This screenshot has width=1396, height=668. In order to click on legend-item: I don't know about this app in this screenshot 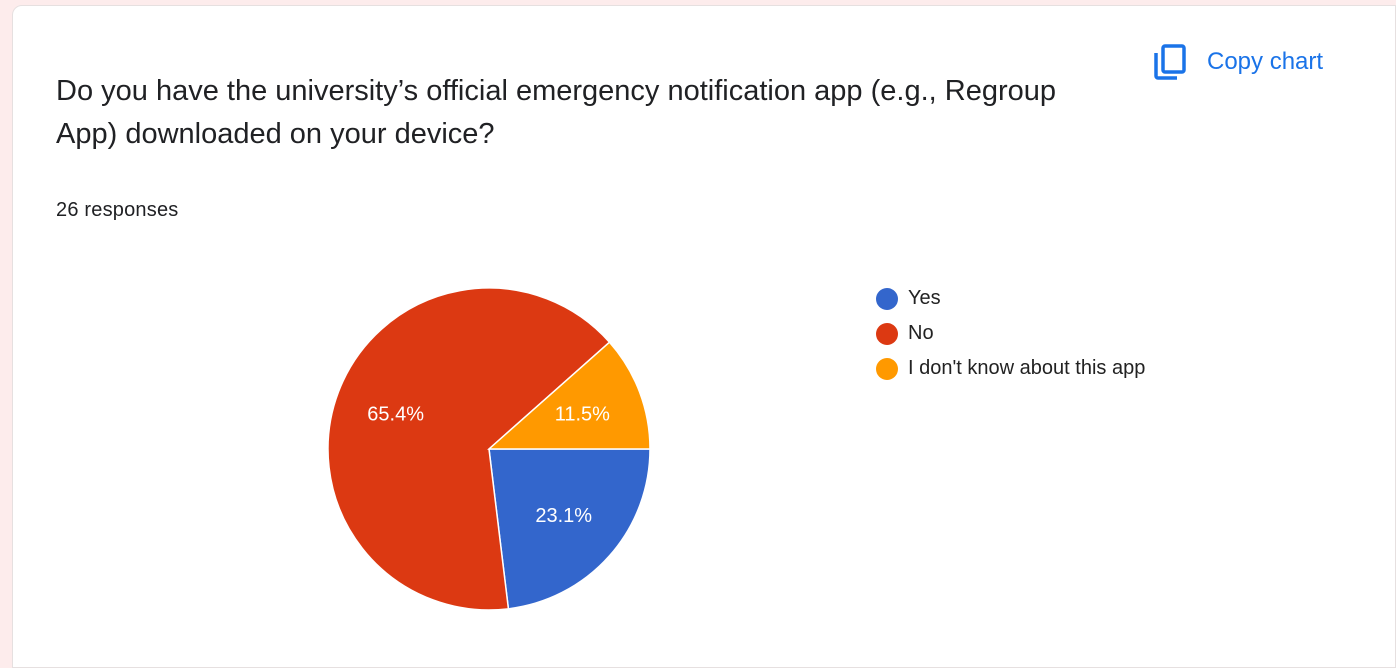, I will do `click(1010, 368)`.